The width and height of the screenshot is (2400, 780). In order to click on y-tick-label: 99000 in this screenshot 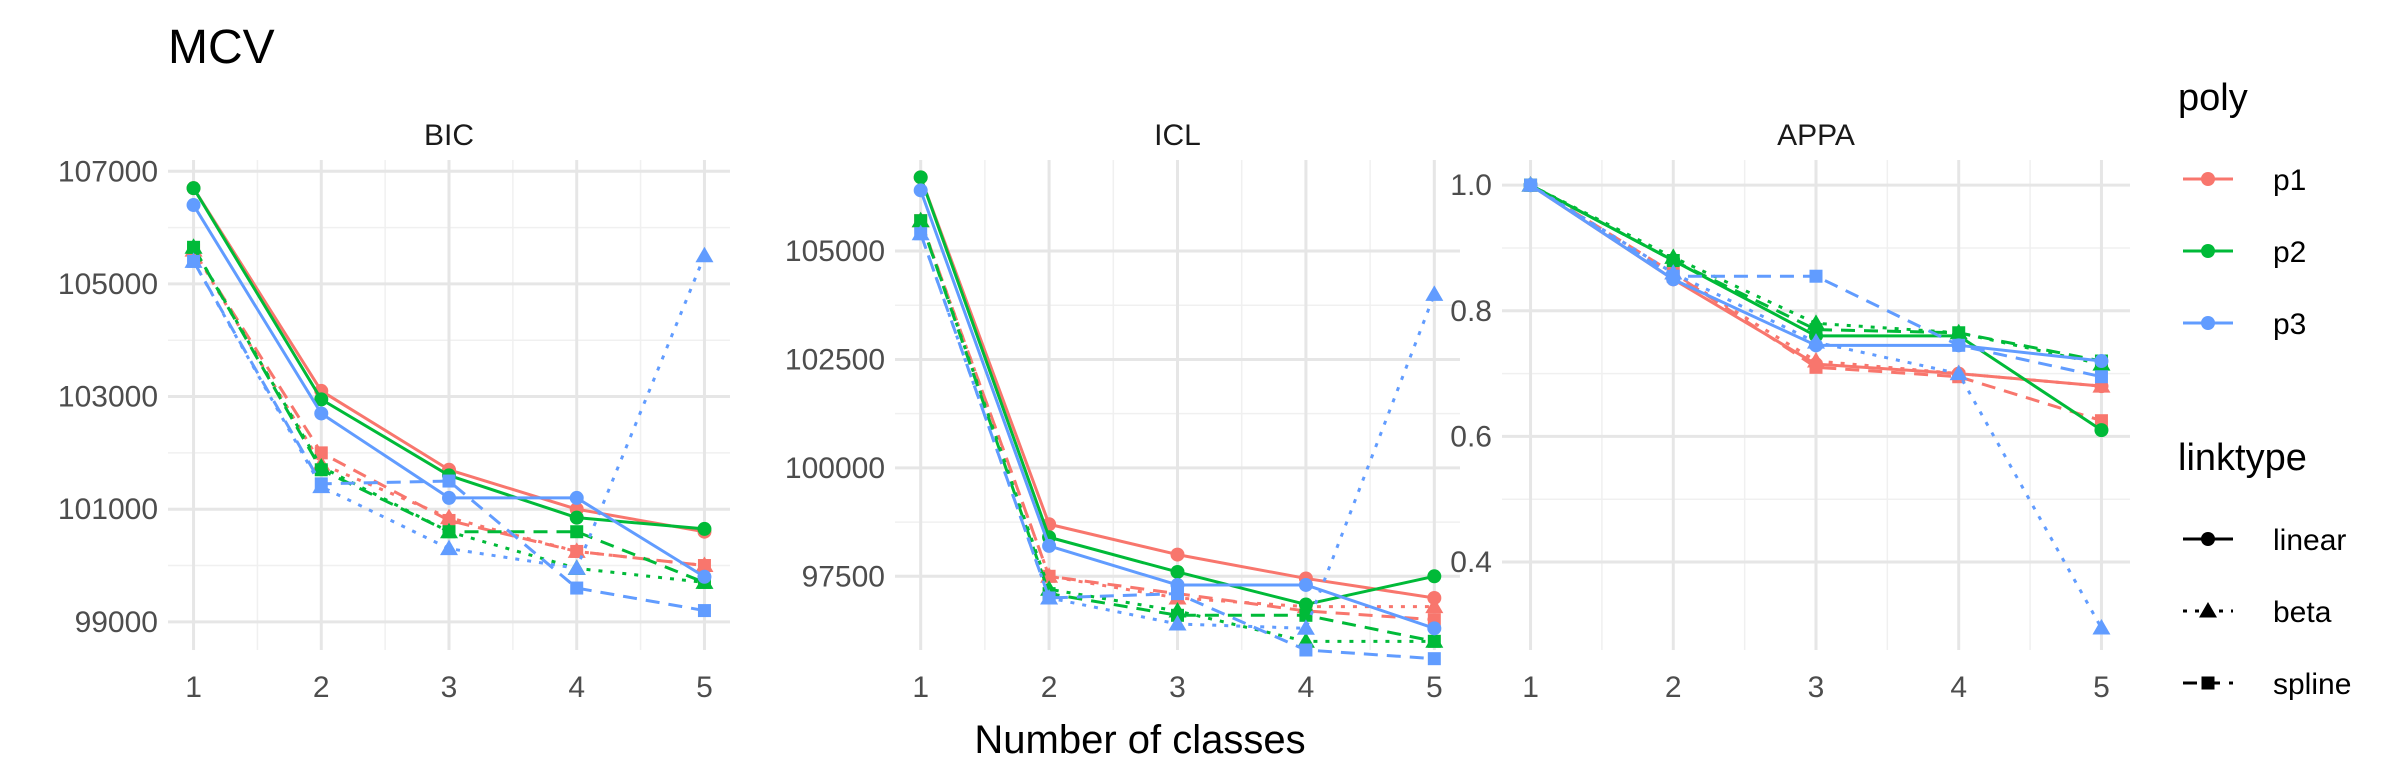, I will do `click(116, 622)`.